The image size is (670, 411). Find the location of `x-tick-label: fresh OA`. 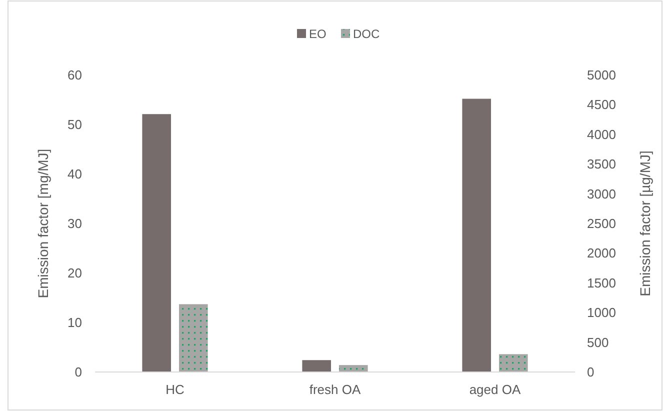

x-tick-label: fresh OA is located at coordinates (335, 389).